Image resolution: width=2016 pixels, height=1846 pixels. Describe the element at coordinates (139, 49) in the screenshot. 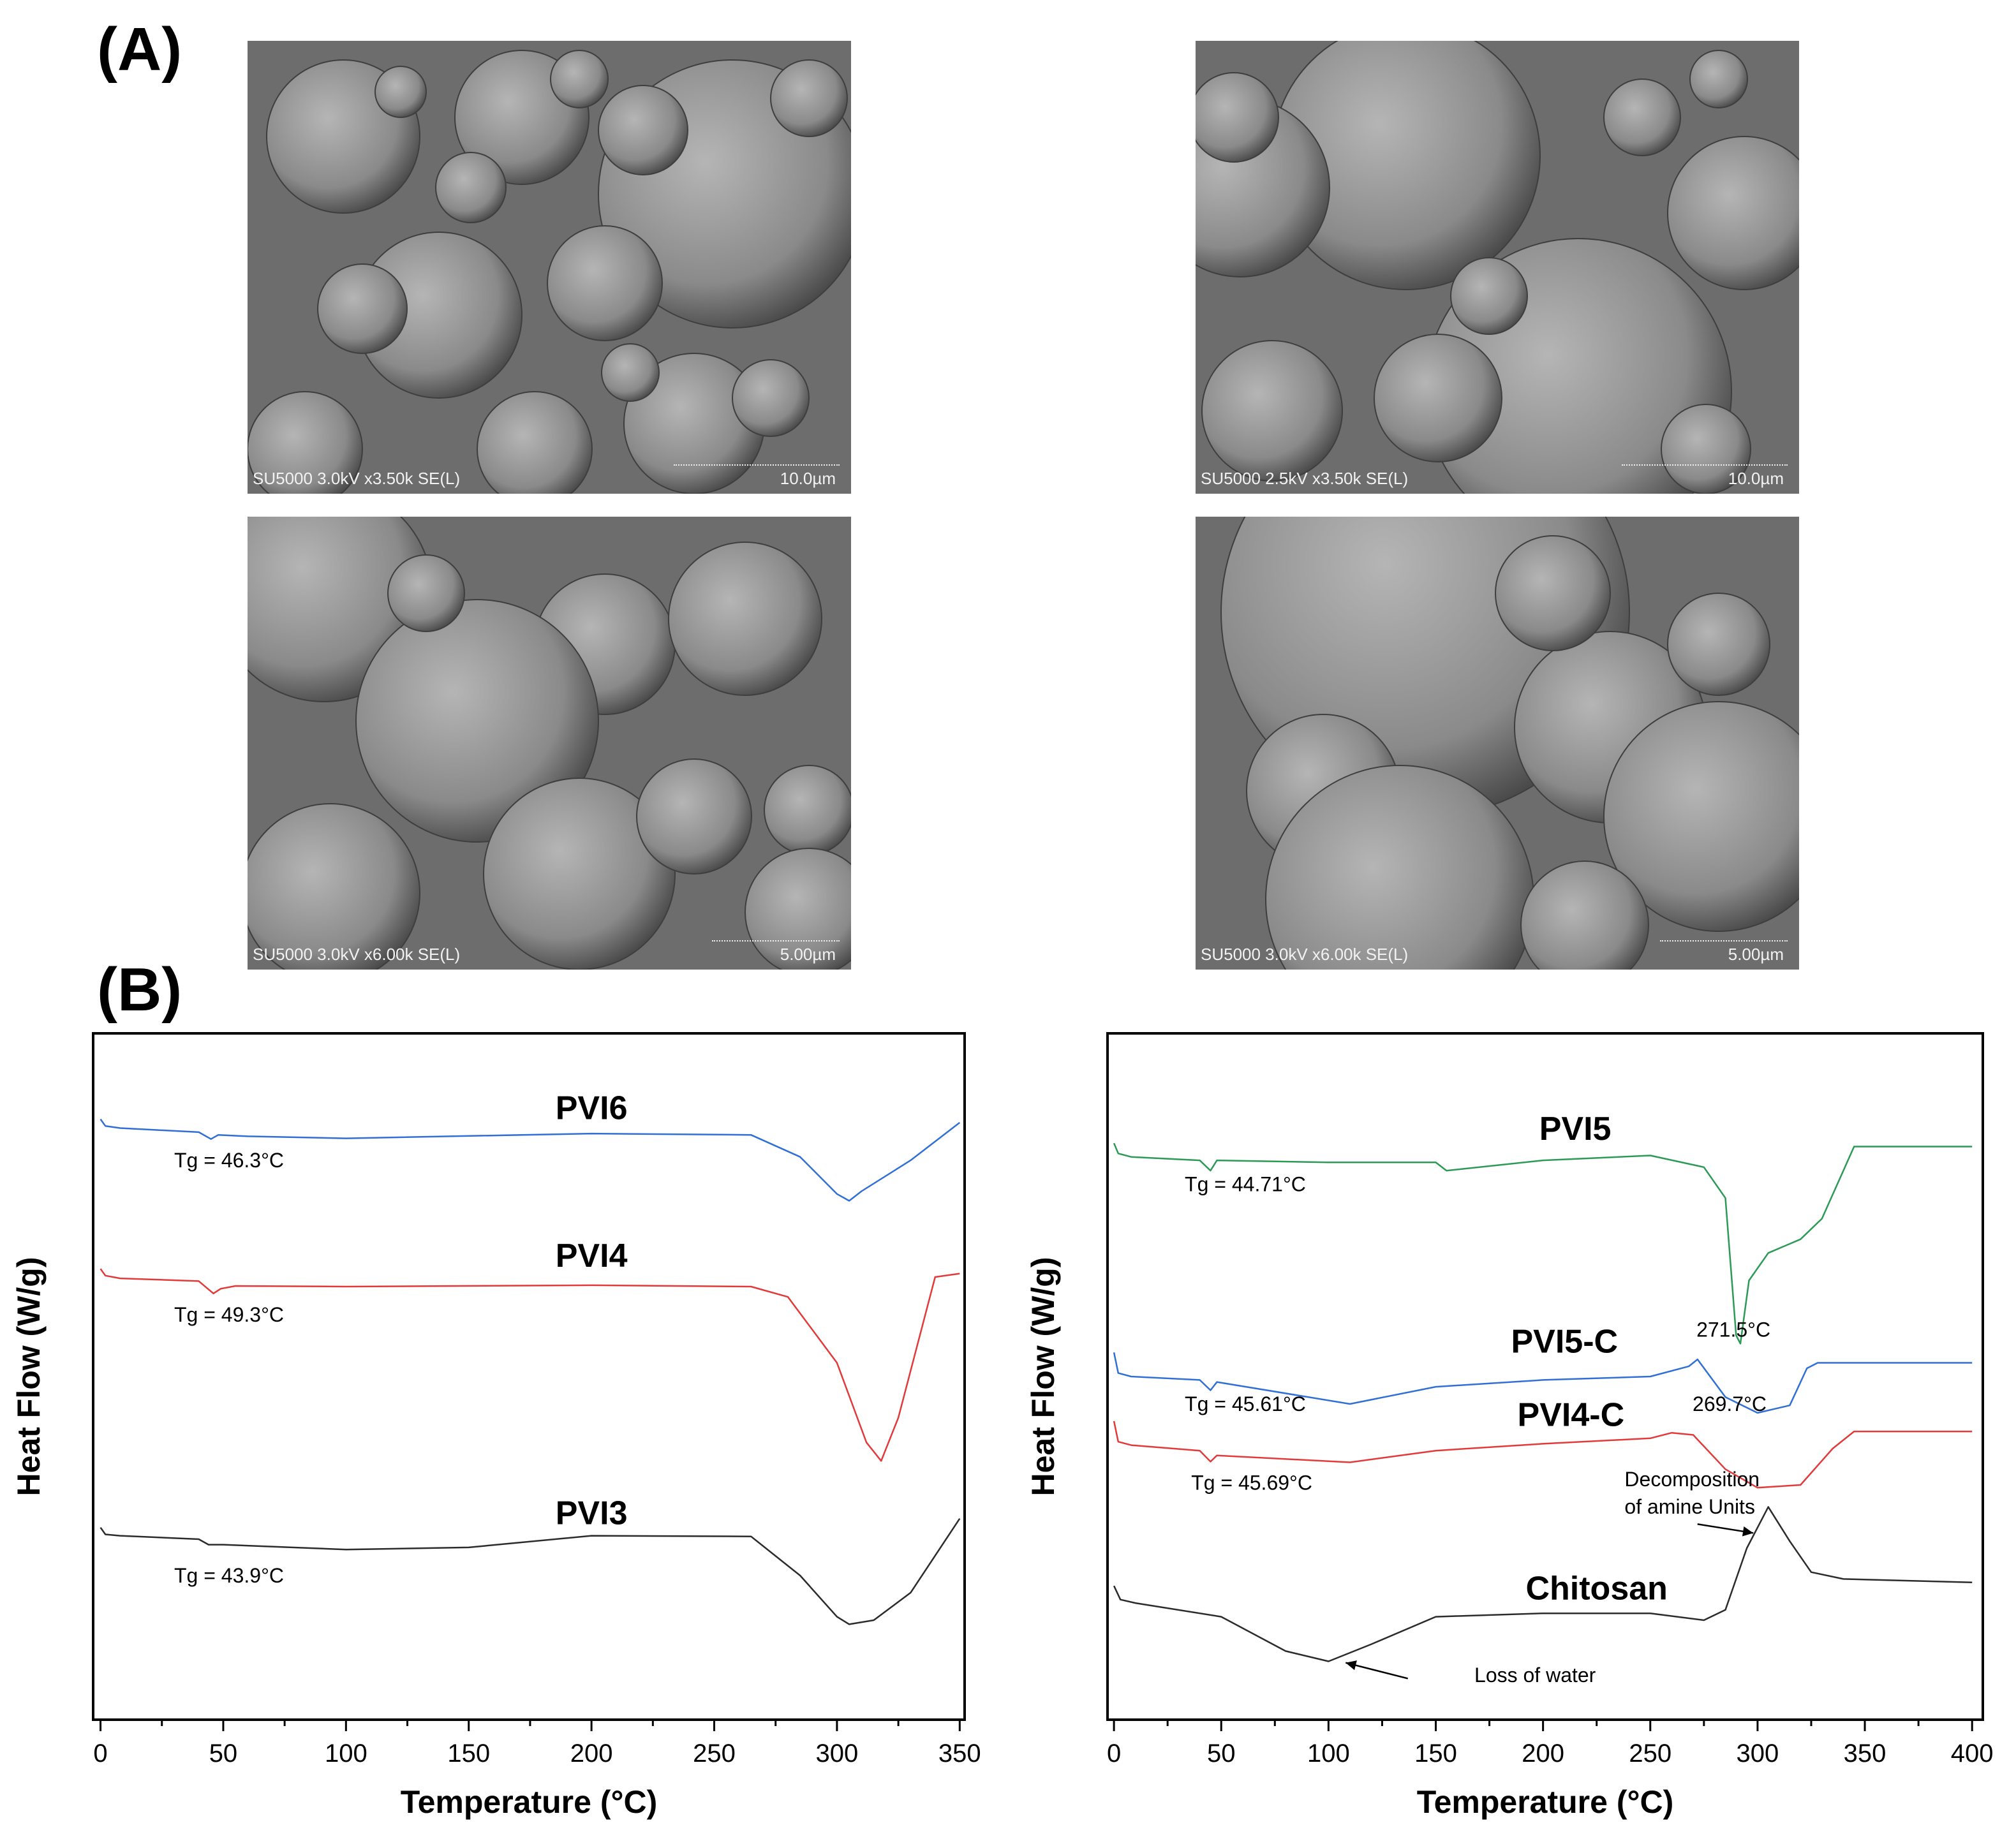

I see `panel-a-label: (A)` at that location.